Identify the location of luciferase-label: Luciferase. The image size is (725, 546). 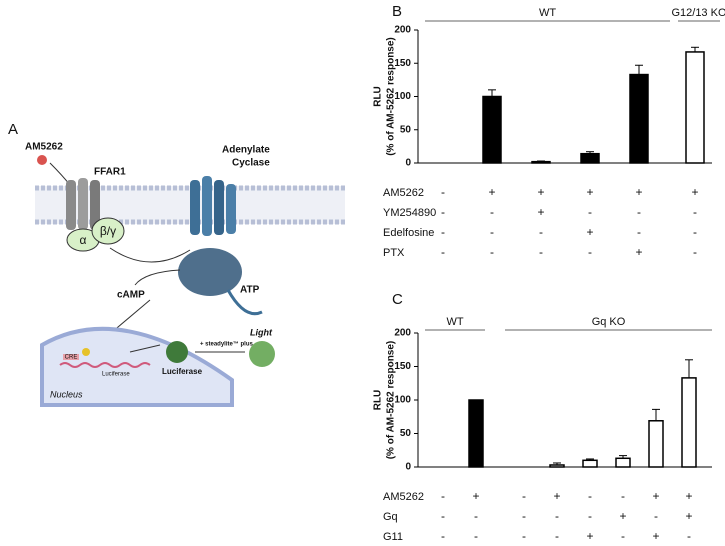
(182, 371).